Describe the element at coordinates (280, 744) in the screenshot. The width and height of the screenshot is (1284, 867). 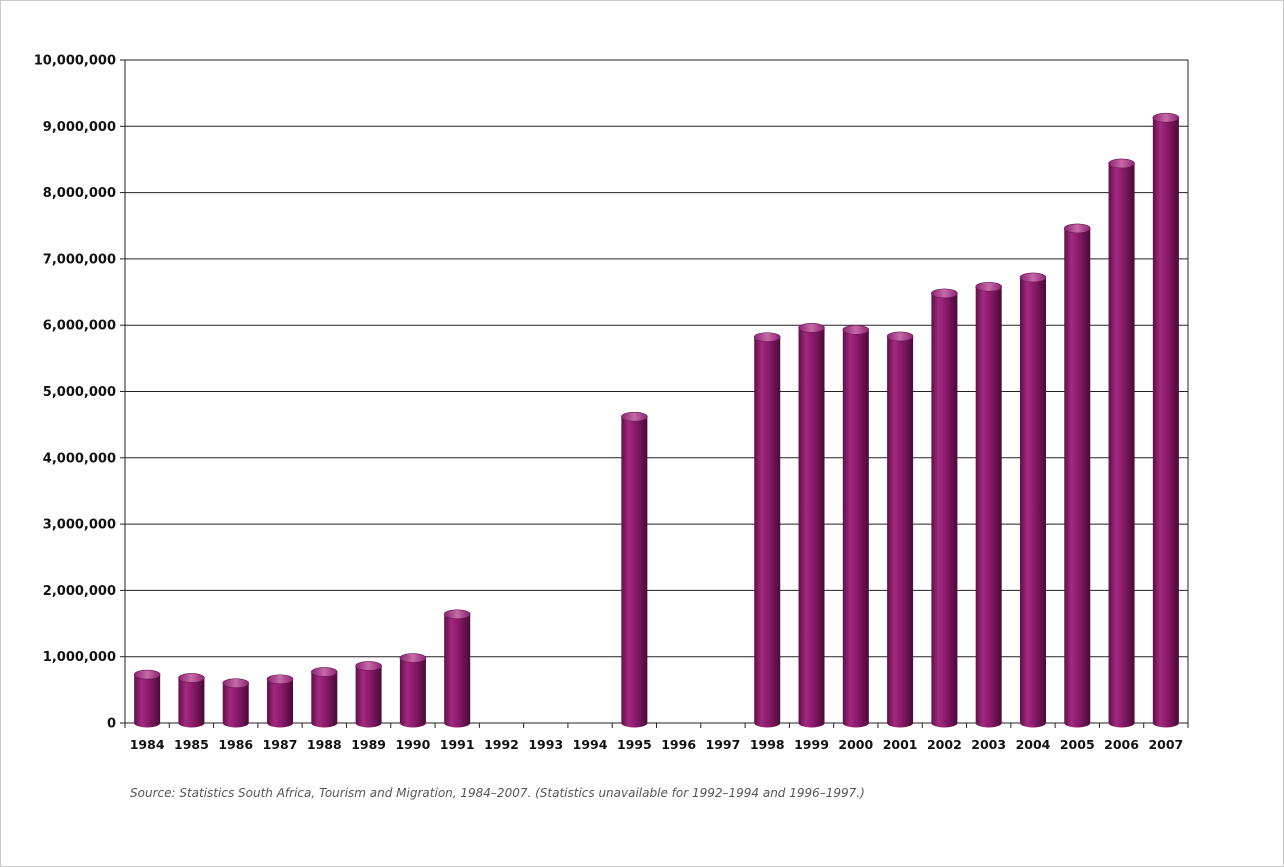
I see `x-tick-label: 1987` at that location.